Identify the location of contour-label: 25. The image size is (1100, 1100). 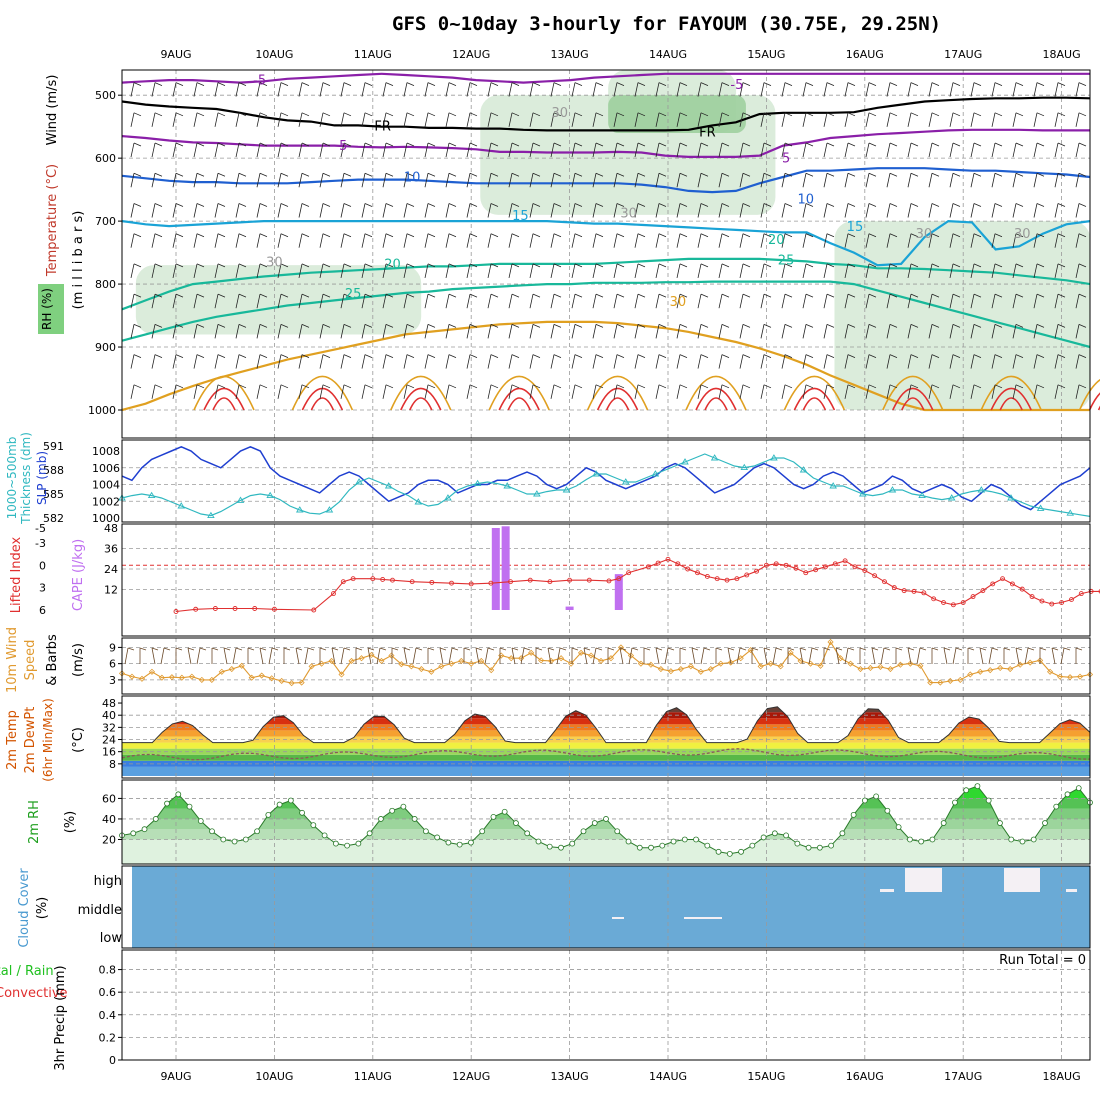
(353, 294).